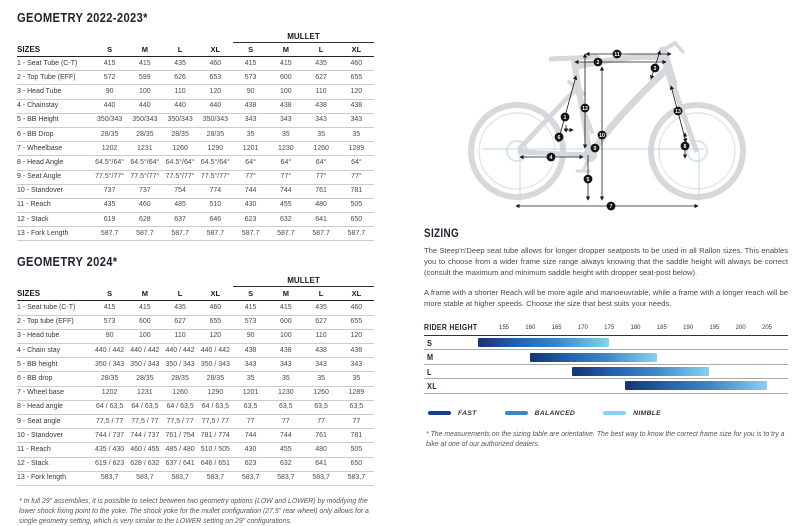  Describe the element at coordinates (356, 436) in the screenshot. I see `row-value: 781` at that location.